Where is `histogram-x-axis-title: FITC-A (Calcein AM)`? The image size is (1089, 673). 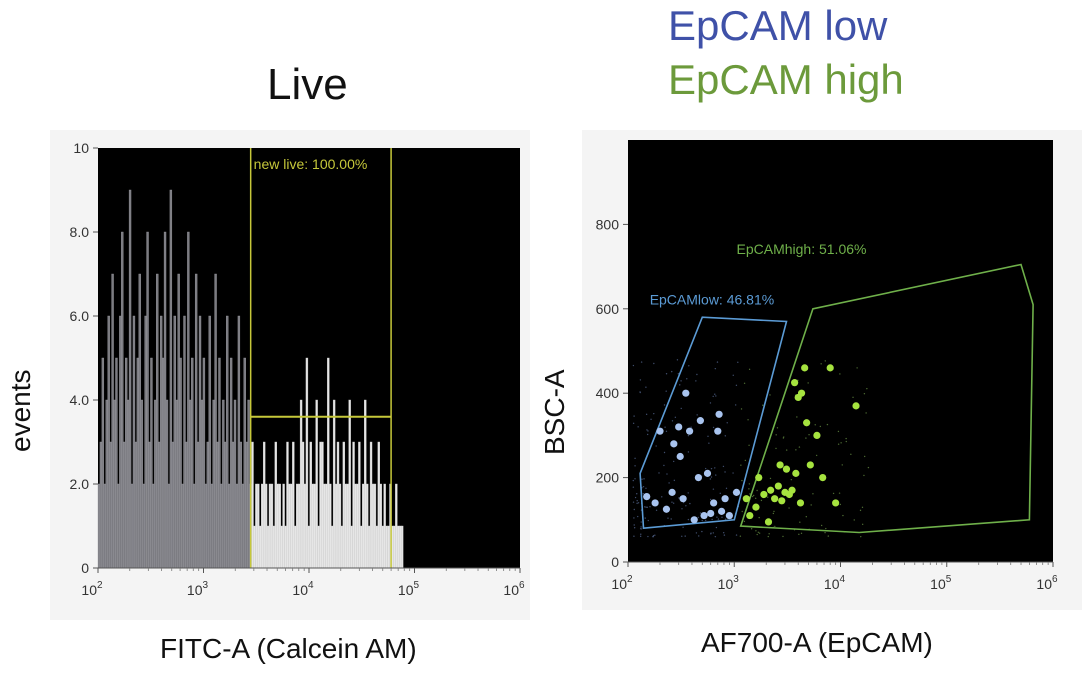 histogram-x-axis-title: FITC-A (Calcein AM) is located at coordinates (288, 648).